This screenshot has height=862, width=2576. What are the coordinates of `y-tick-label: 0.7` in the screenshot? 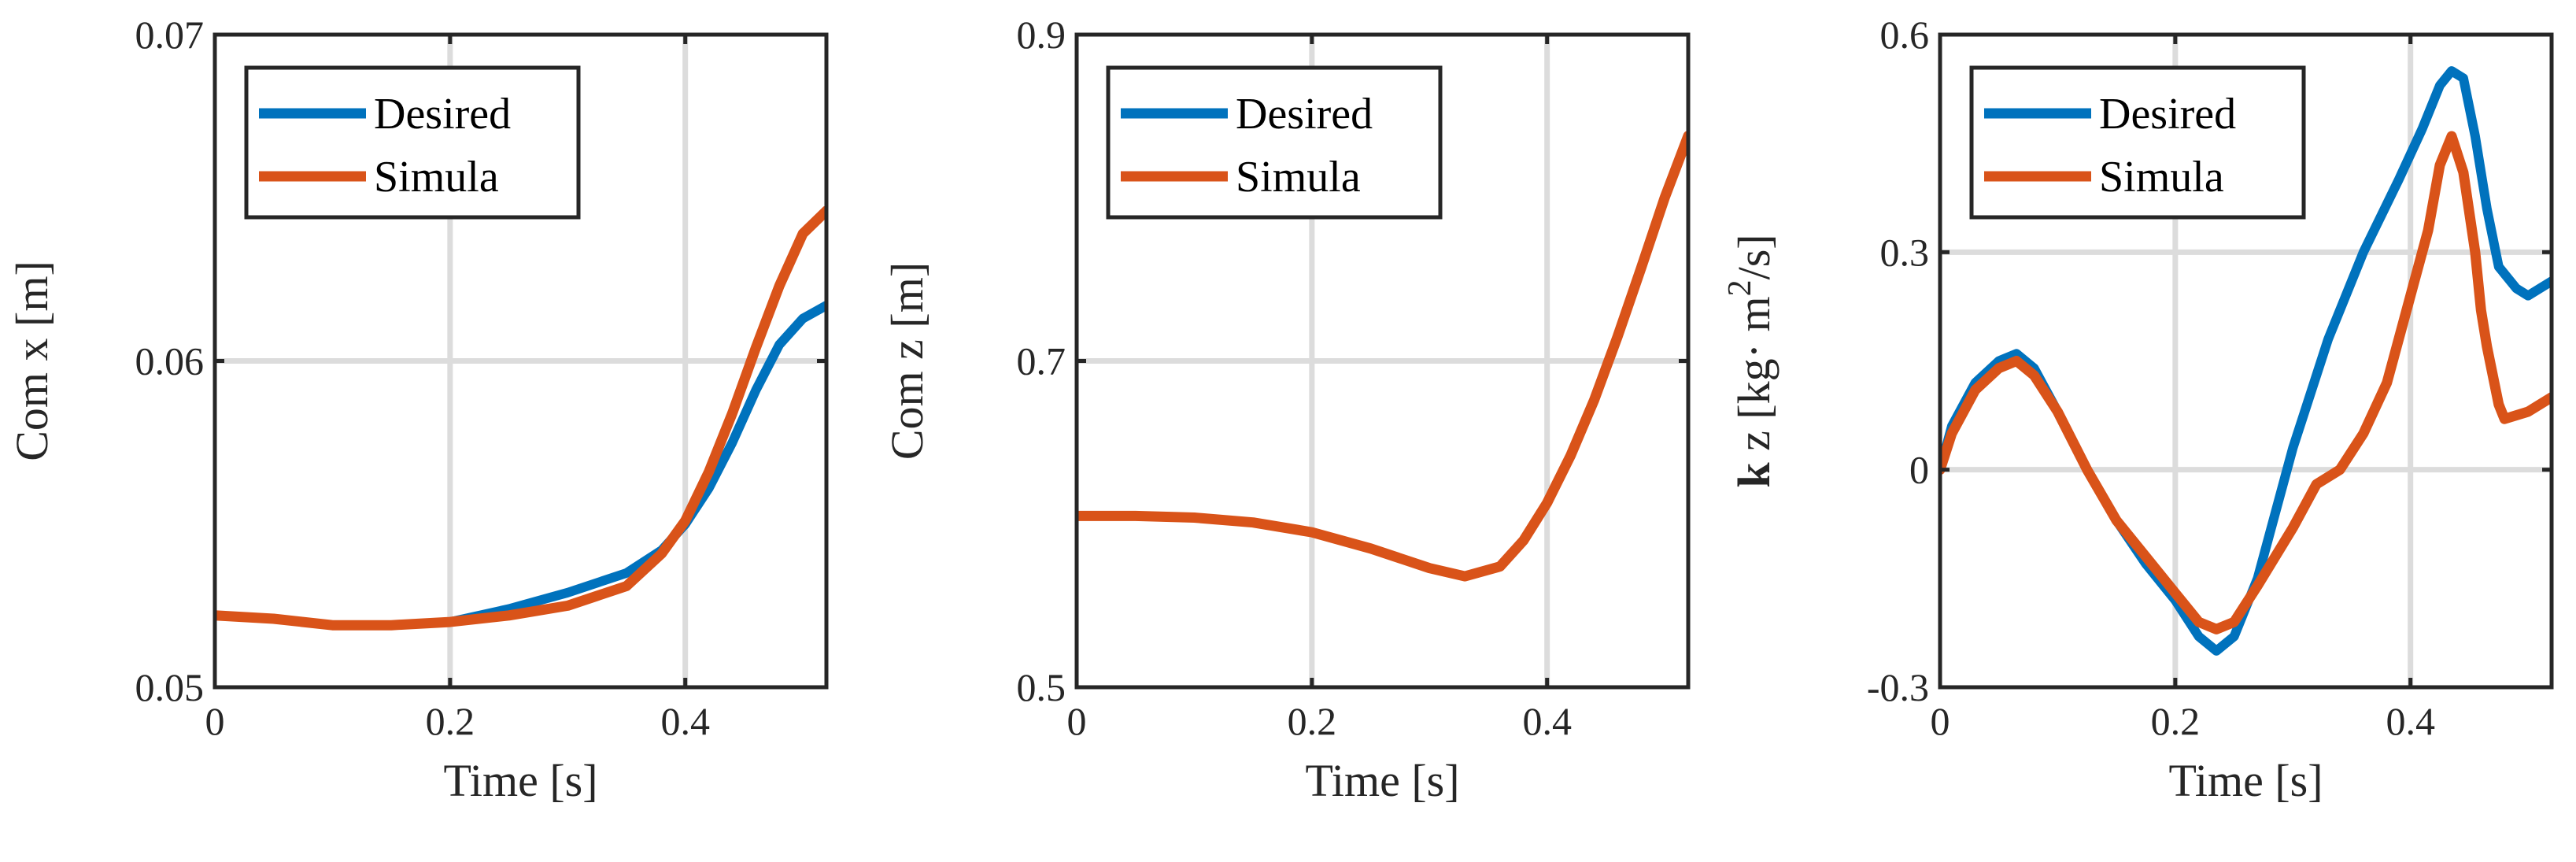 It's located at (1041, 361).